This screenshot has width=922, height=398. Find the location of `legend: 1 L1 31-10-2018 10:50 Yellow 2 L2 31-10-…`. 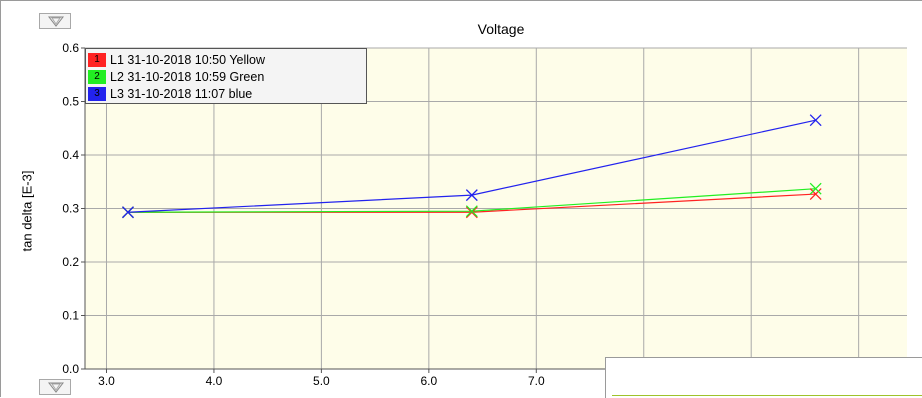

legend: 1 L1 31-10-2018 10:50 Yellow 2 L2 31-10-… is located at coordinates (226, 76).